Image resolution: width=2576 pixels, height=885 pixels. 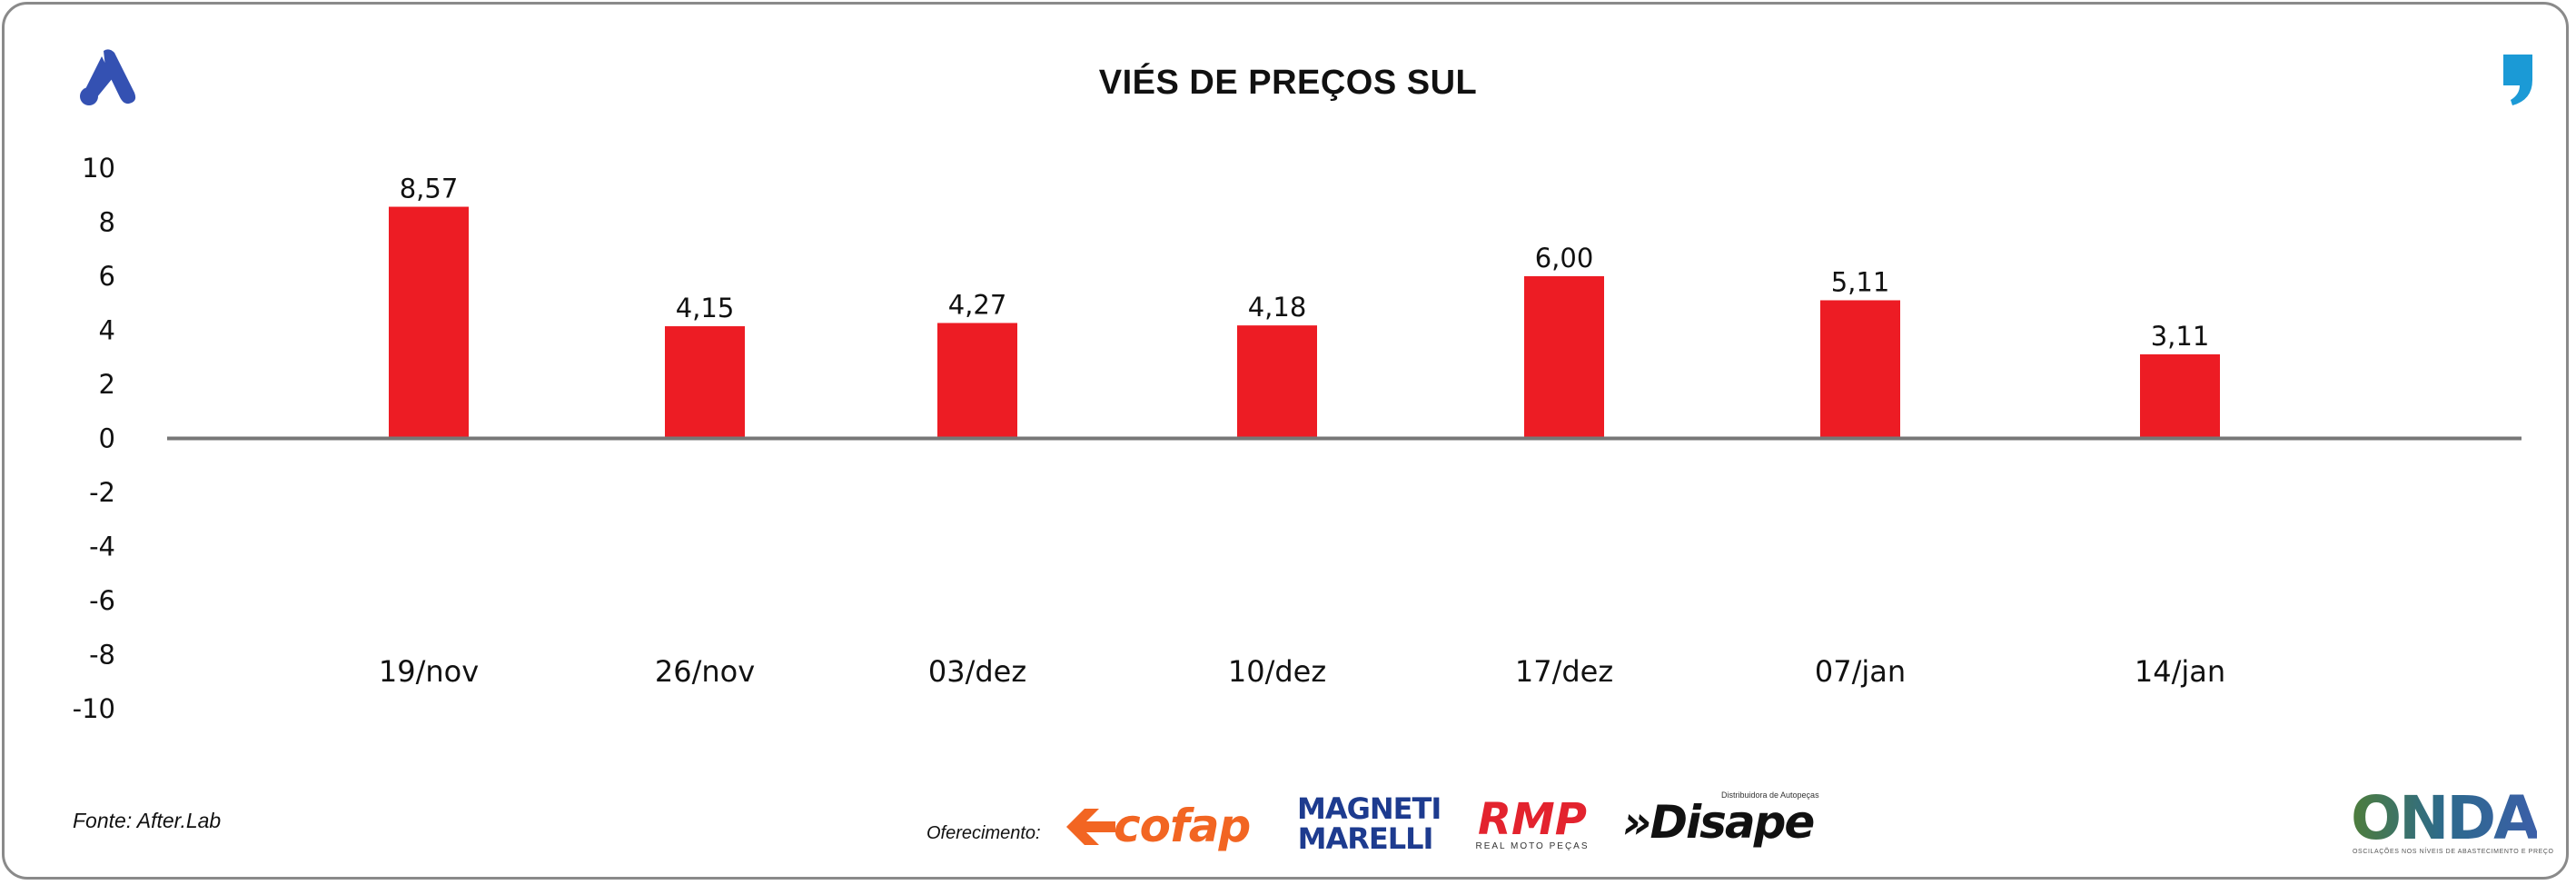 What do you see at coordinates (1860, 281) in the screenshot?
I see `data-label: 5,11` at bounding box center [1860, 281].